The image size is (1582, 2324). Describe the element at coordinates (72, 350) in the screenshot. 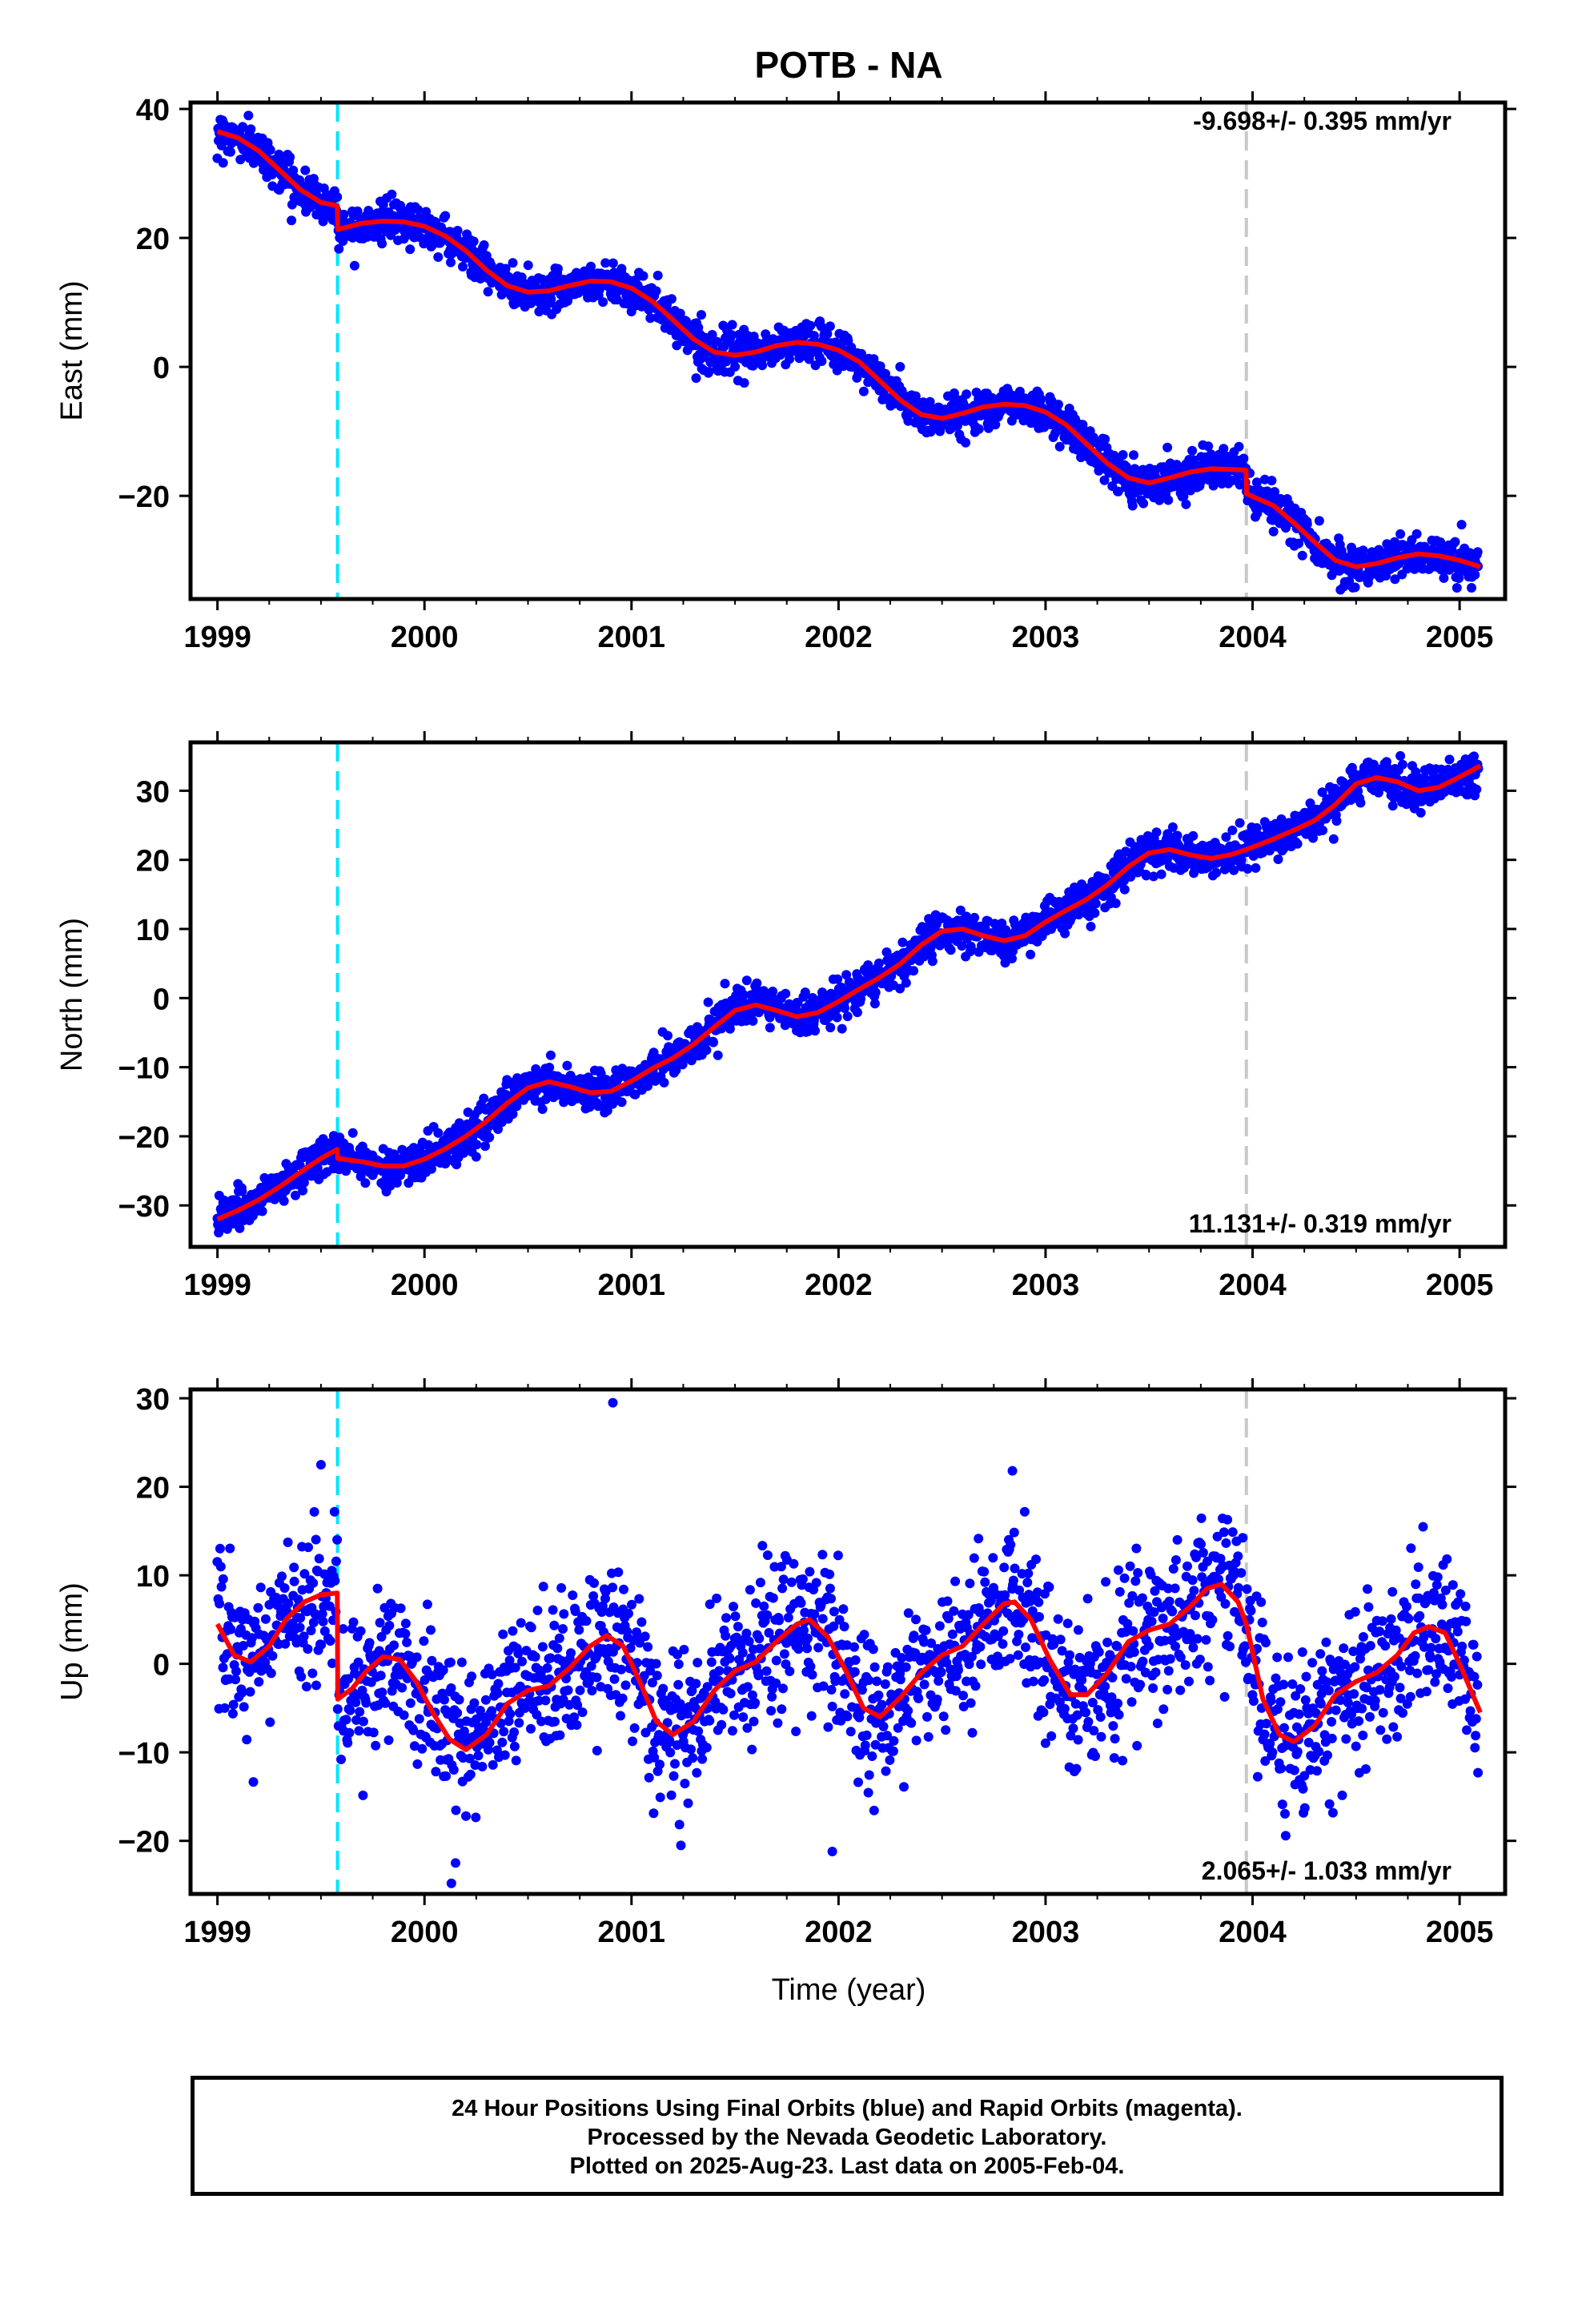

I see `y-axis-label: East (mm)` at that location.